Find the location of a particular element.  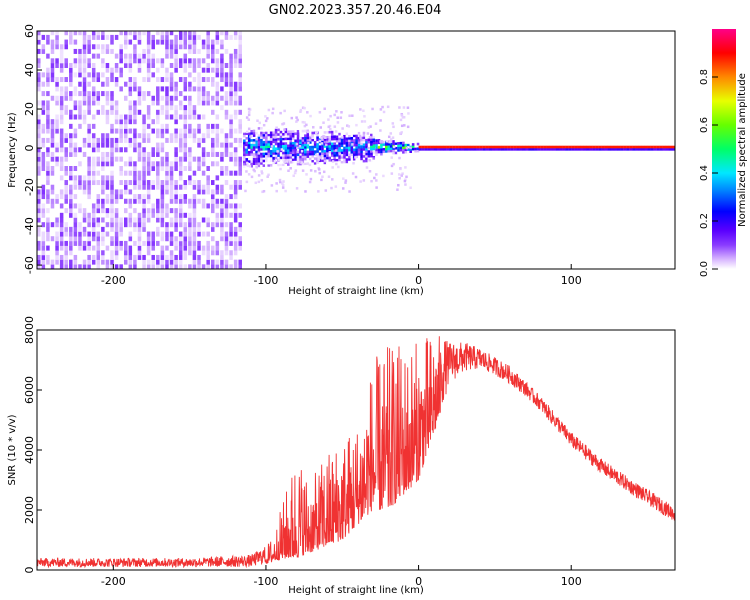

x-tick-label: -200 is located at coordinates (113, 581).